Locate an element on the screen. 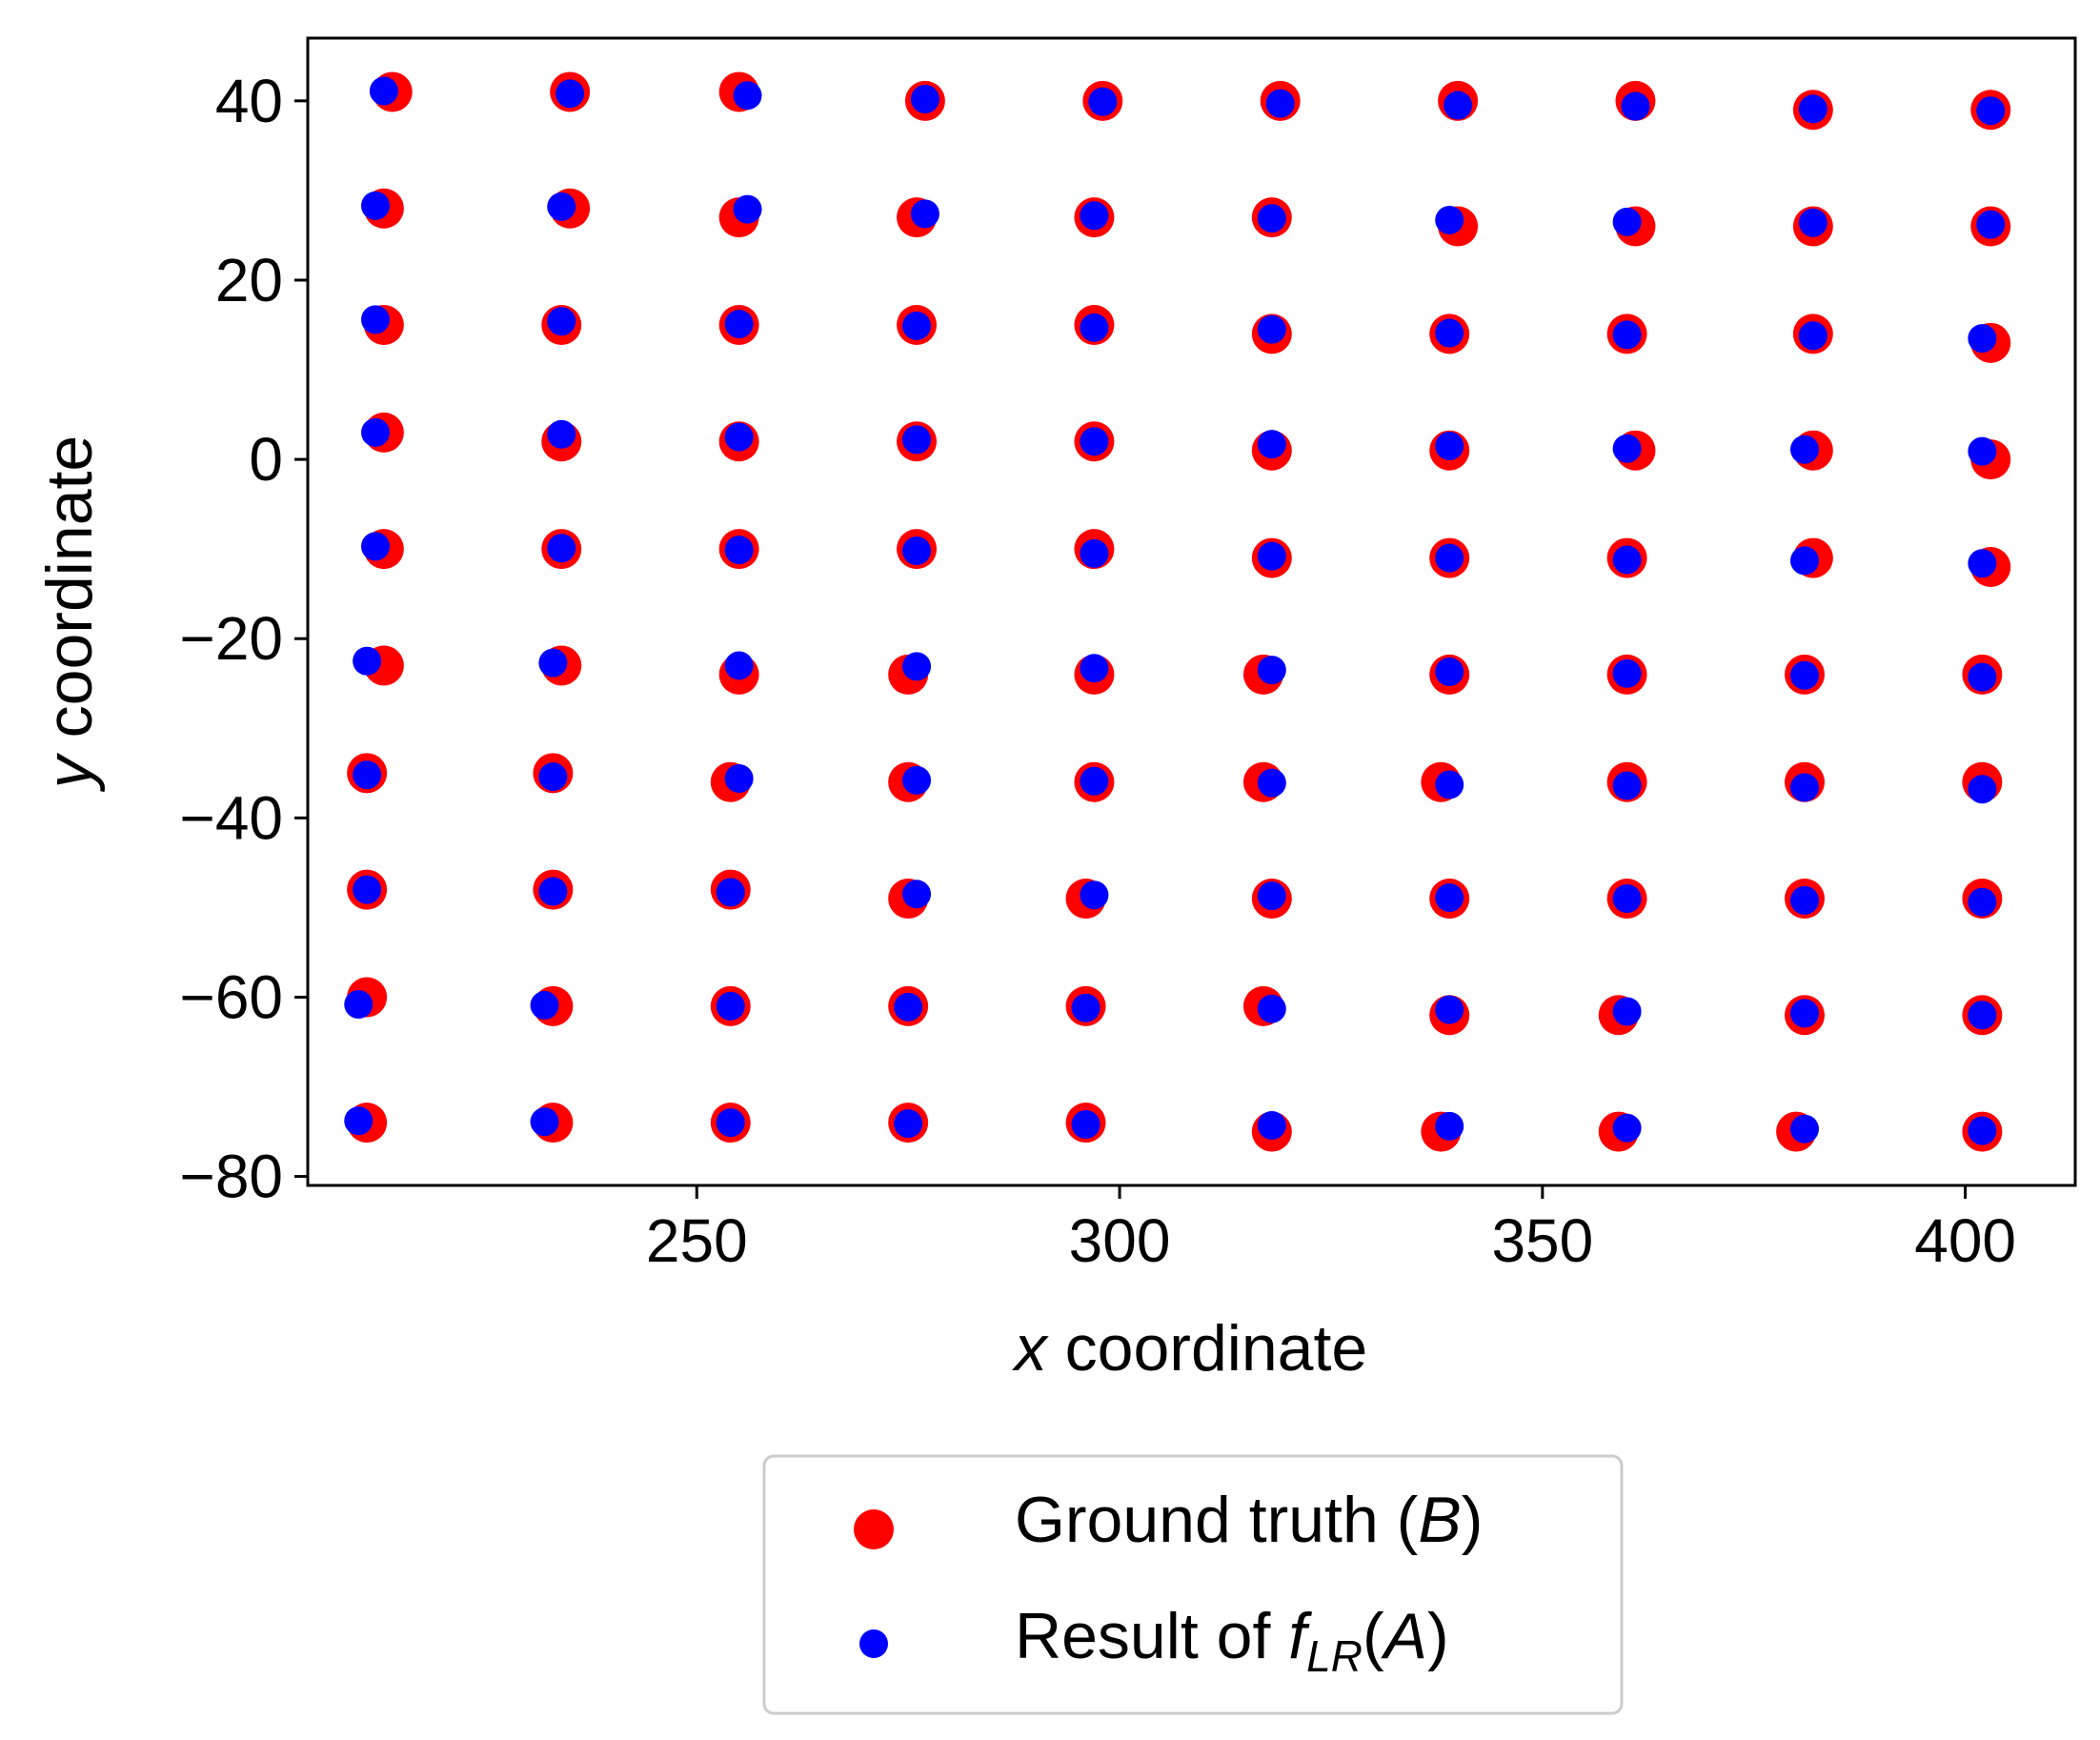  legend-ground-truth-close: ) is located at coordinates (1473, 1520).